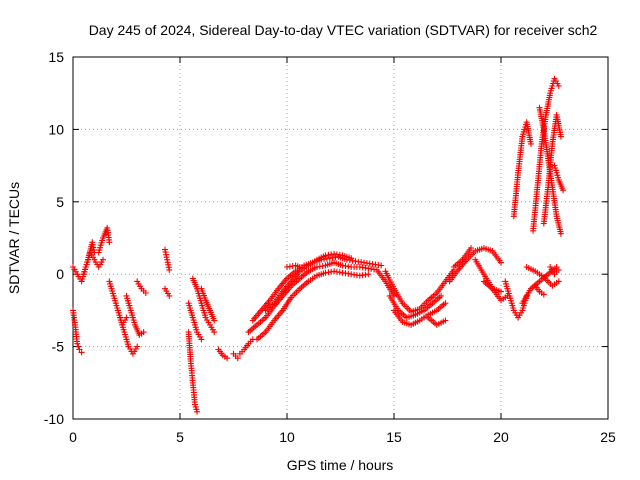 This screenshot has height=480, width=640. Describe the element at coordinates (73, 437) in the screenshot. I see `x-tick-label: 0` at that location.